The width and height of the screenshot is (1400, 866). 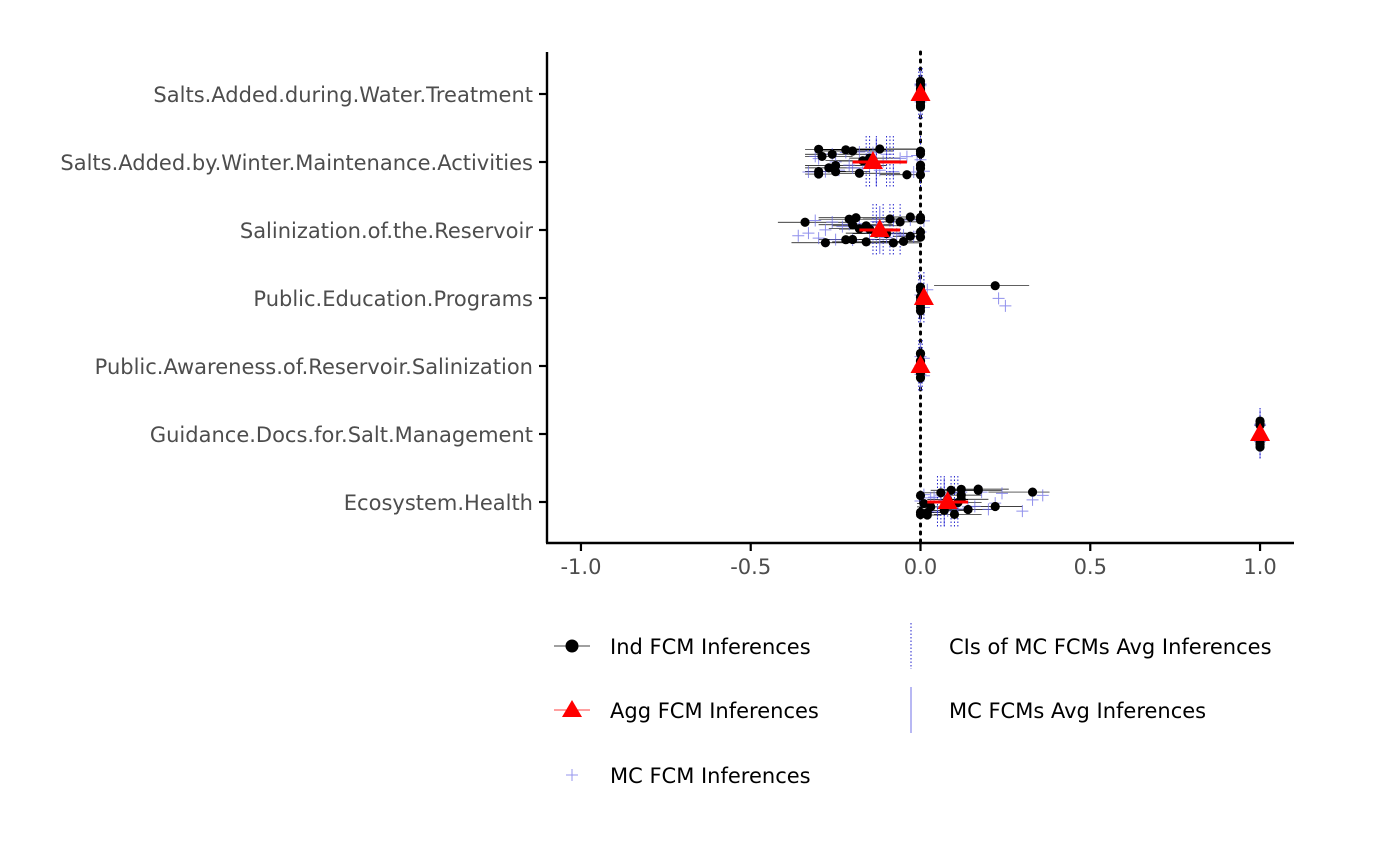 I want to click on legend-label: MC FCM Inferences, so click(x=710, y=776).